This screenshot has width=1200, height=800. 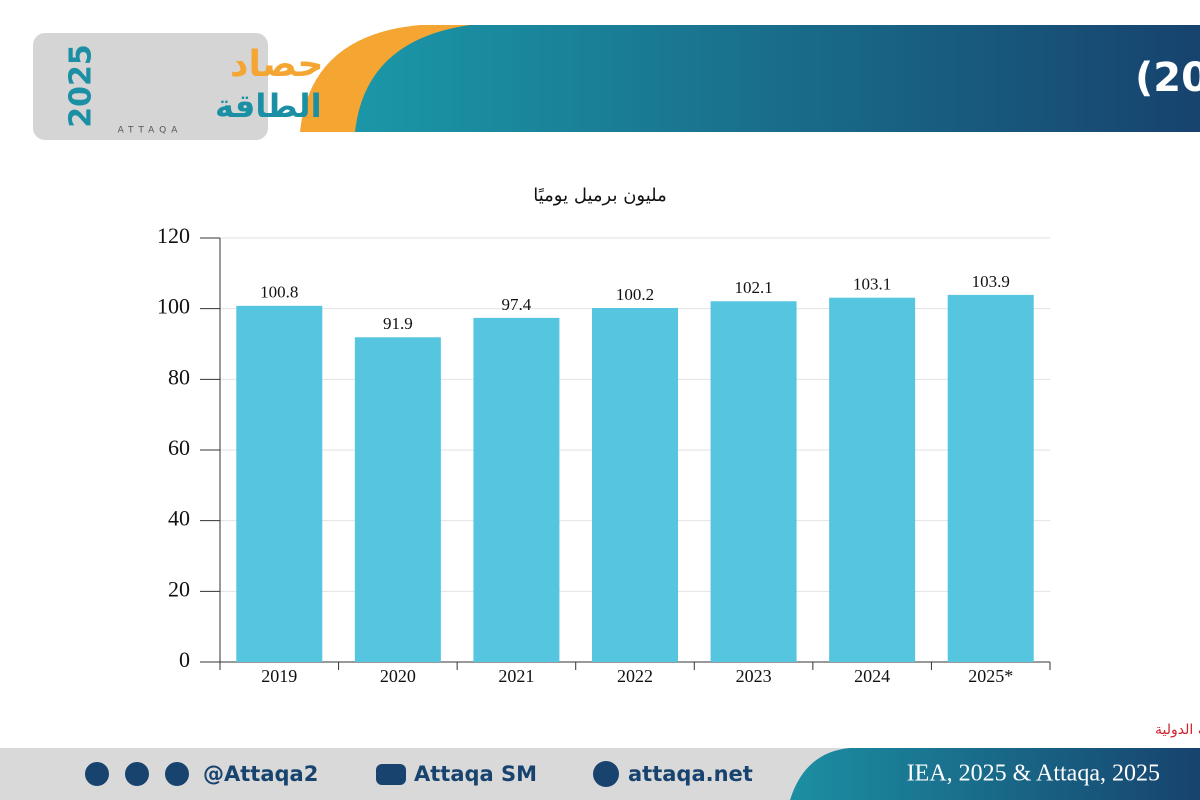 I want to click on x-tick-label: 2022, so click(x=635, y=676).